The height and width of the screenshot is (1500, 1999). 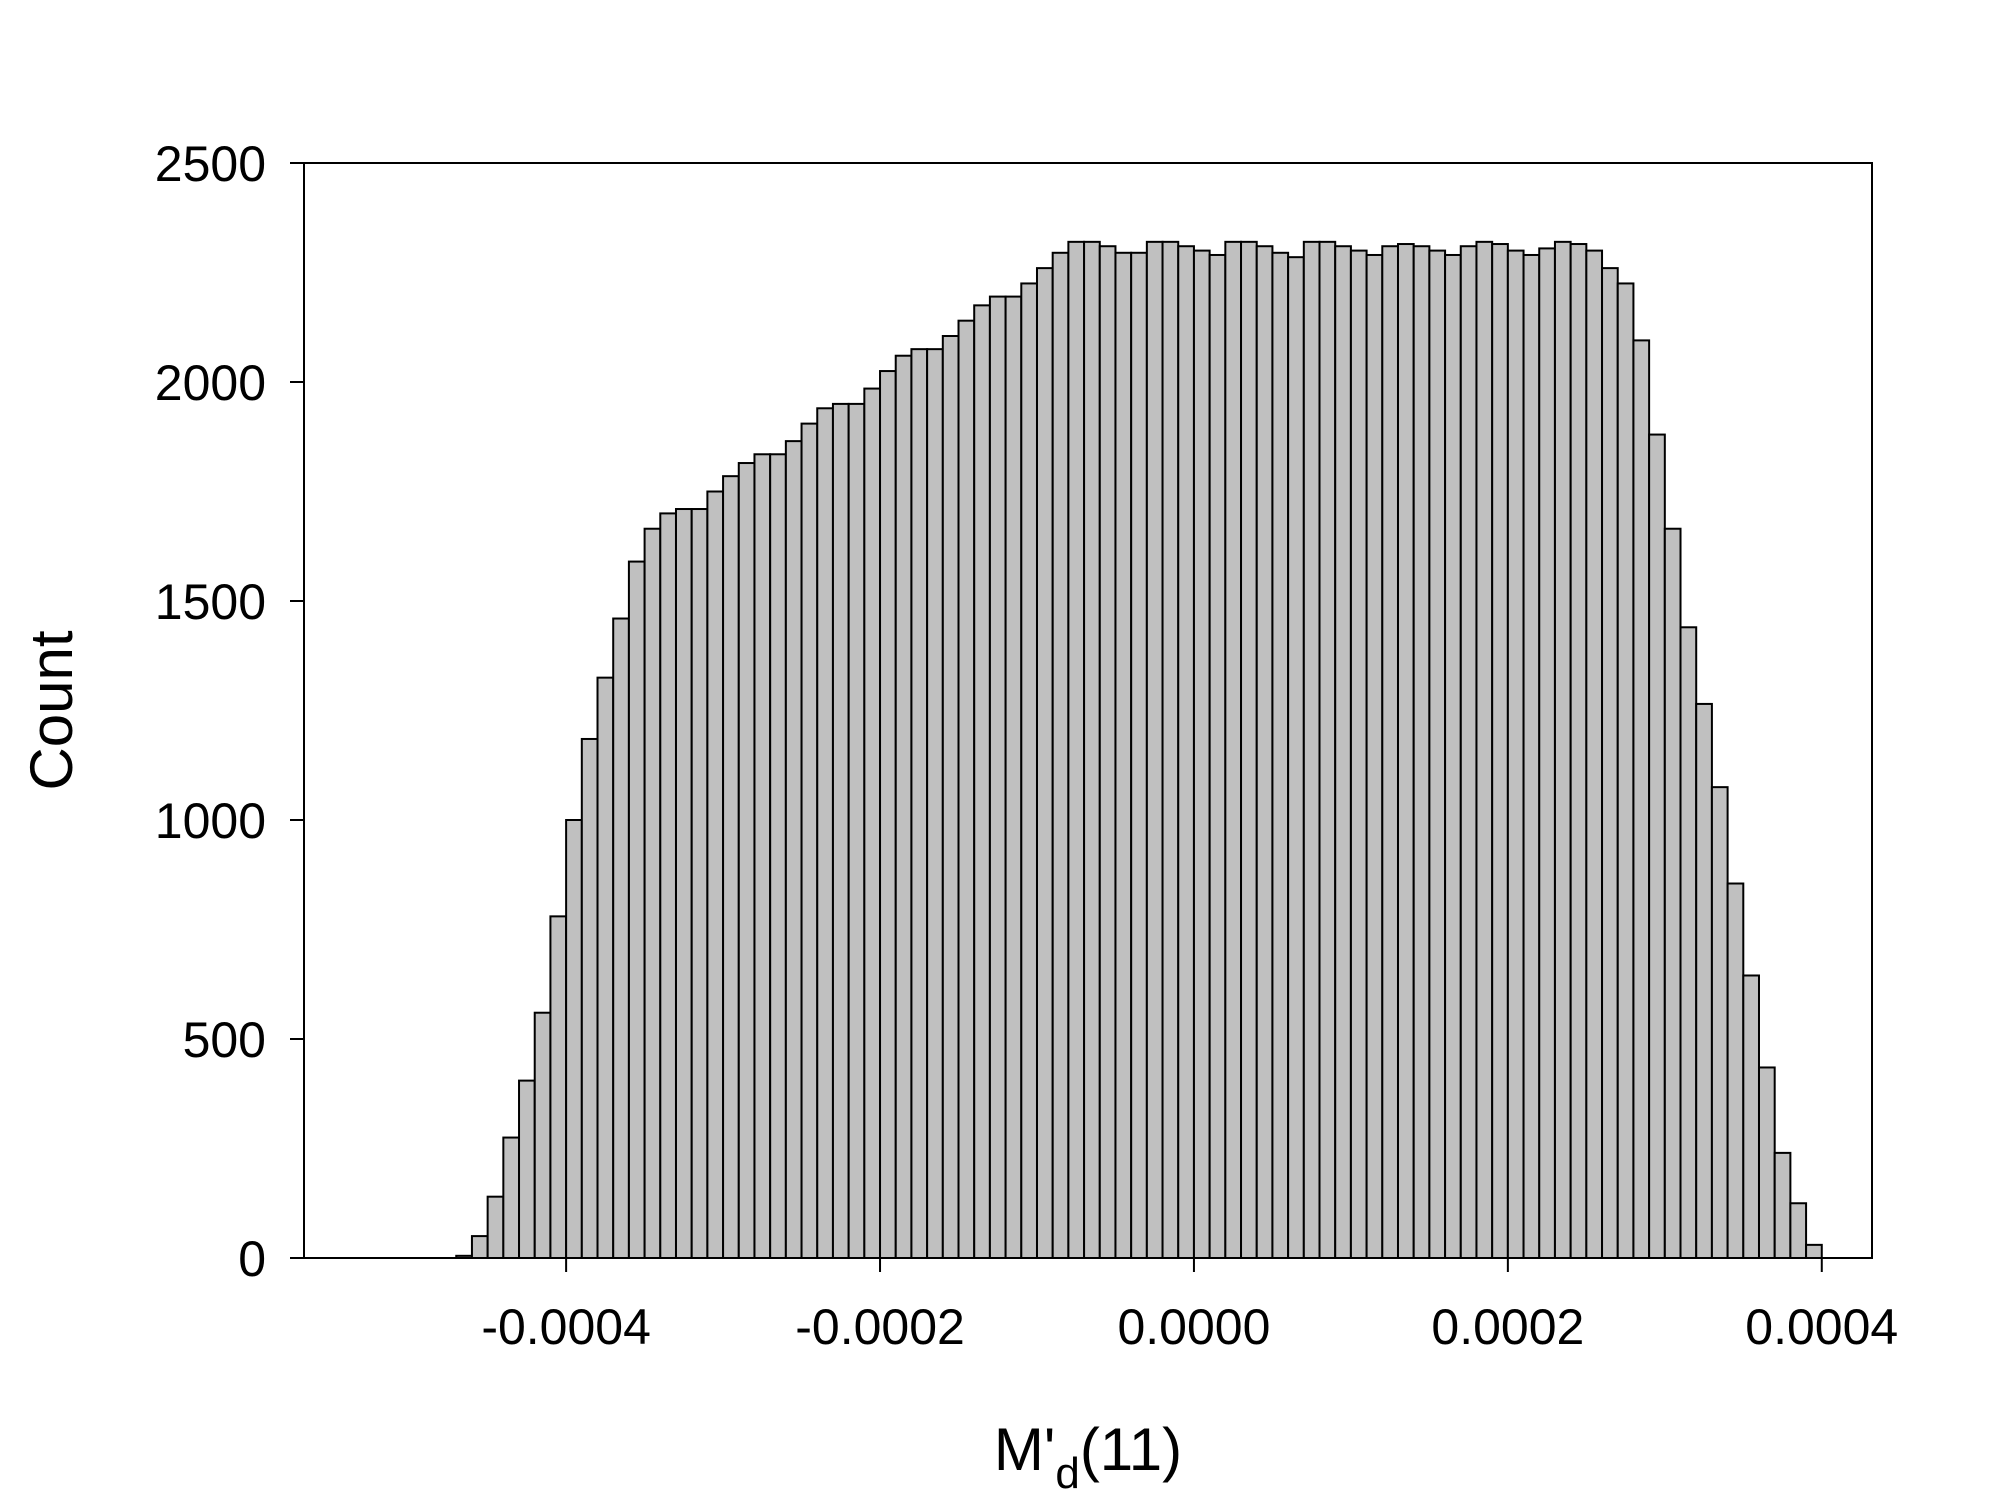 I want to click on y-tick-label: 2500, so click(x=210, y=164).